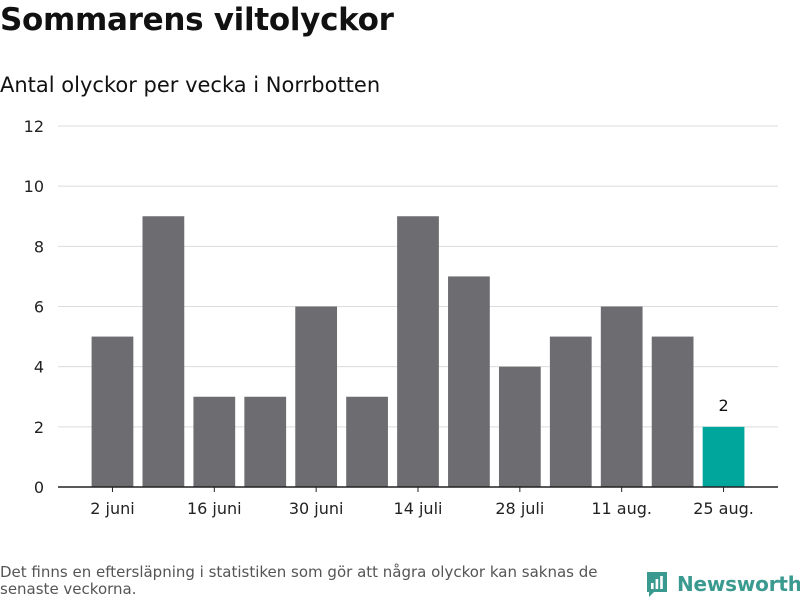 This screenshot has width=800, height=600. Describe the element at coordinates (34, 126) in the screenshot. I see `y-tick-label: 12` at that location.